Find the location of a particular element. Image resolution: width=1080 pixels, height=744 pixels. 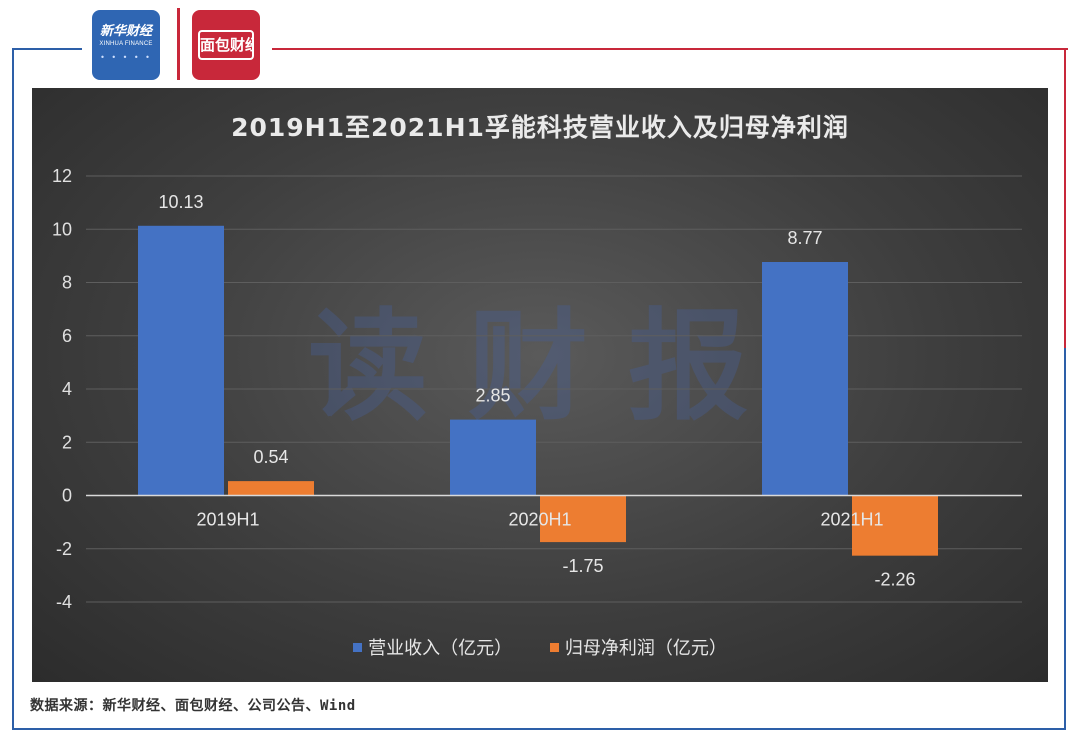

watermark: 读财报 is located at coordinates (548, 366).